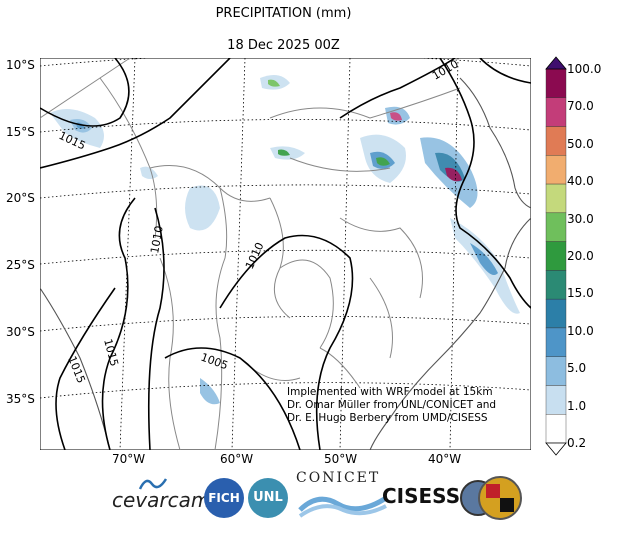 The width and height of the screenshot is (617, 537). What do you see at coordinates (556, 63) in the screenshot?
I see `colorbar-max-arrow` at bounding box center [556, 63].